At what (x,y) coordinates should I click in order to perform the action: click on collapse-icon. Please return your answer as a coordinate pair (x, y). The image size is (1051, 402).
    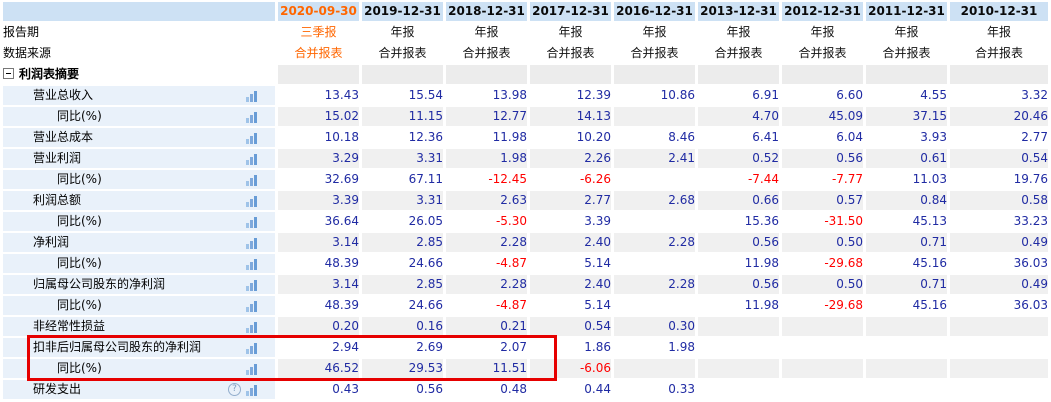
    Looking at the image, I should click on (8, 73).